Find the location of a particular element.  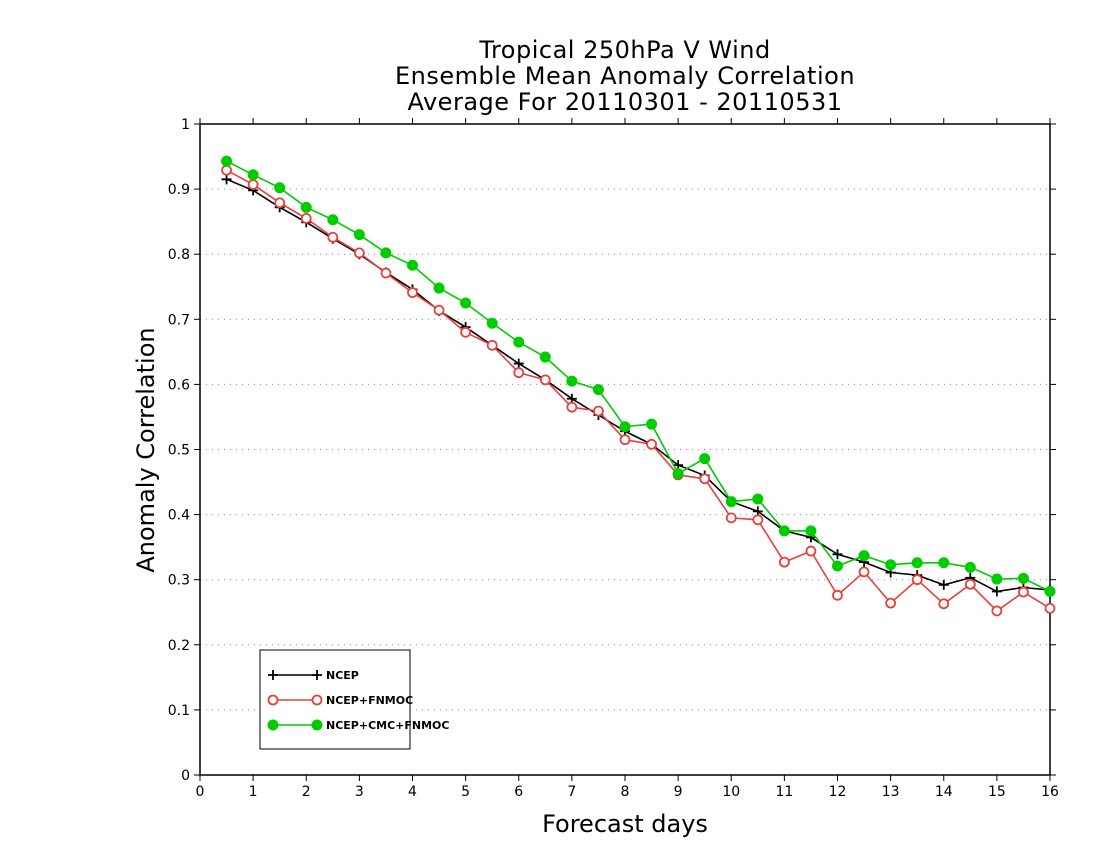

x-tick-label: 8 is located at coordinates (625, 792).